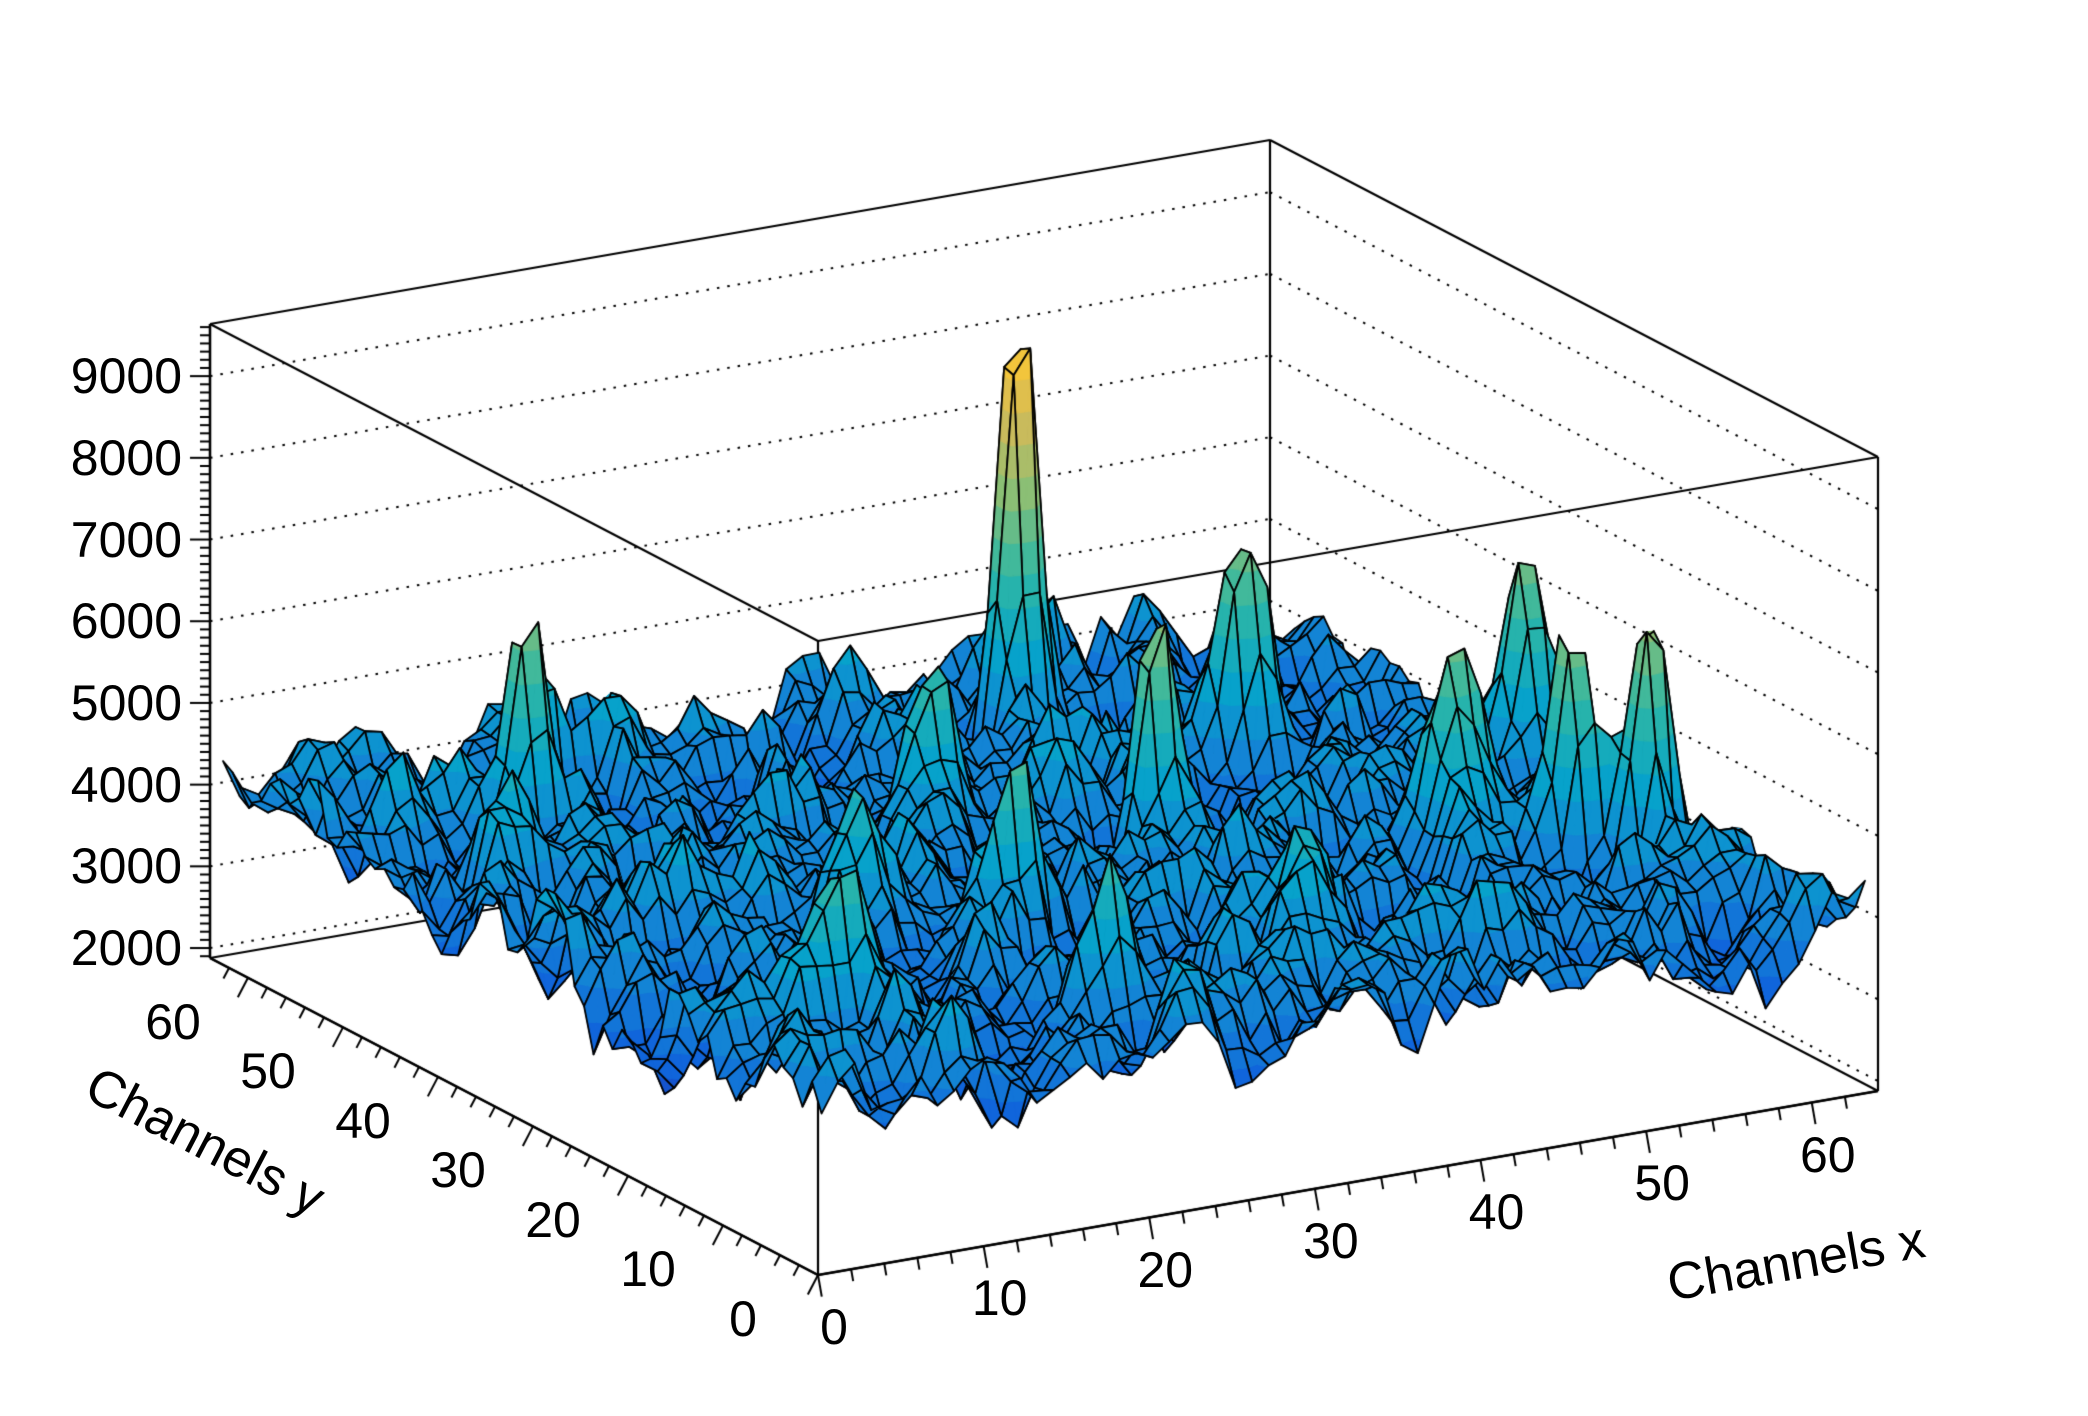  What do you see at coordinates (126, 948) in the screenshot?
I see `z-axis-tick-label-2000: 2000` at bounding box center [126, 948].